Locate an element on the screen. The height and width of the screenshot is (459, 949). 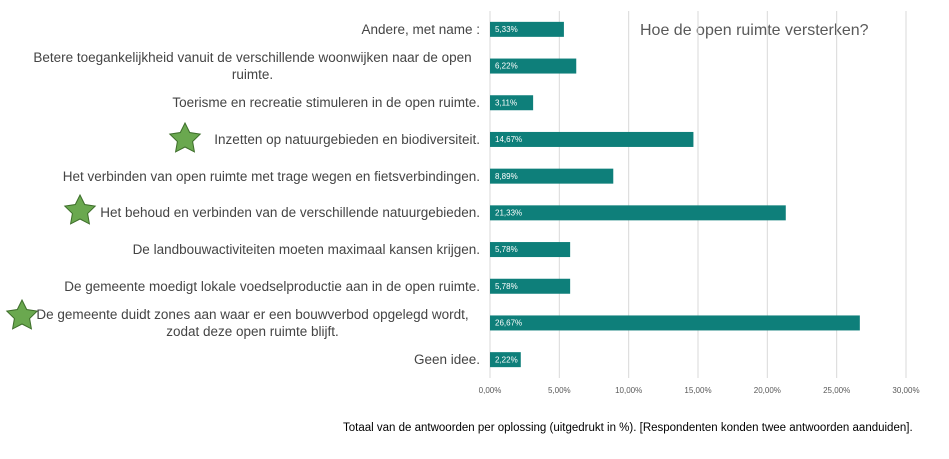
value-label: 3,11% is located at coordinates (506, 102).